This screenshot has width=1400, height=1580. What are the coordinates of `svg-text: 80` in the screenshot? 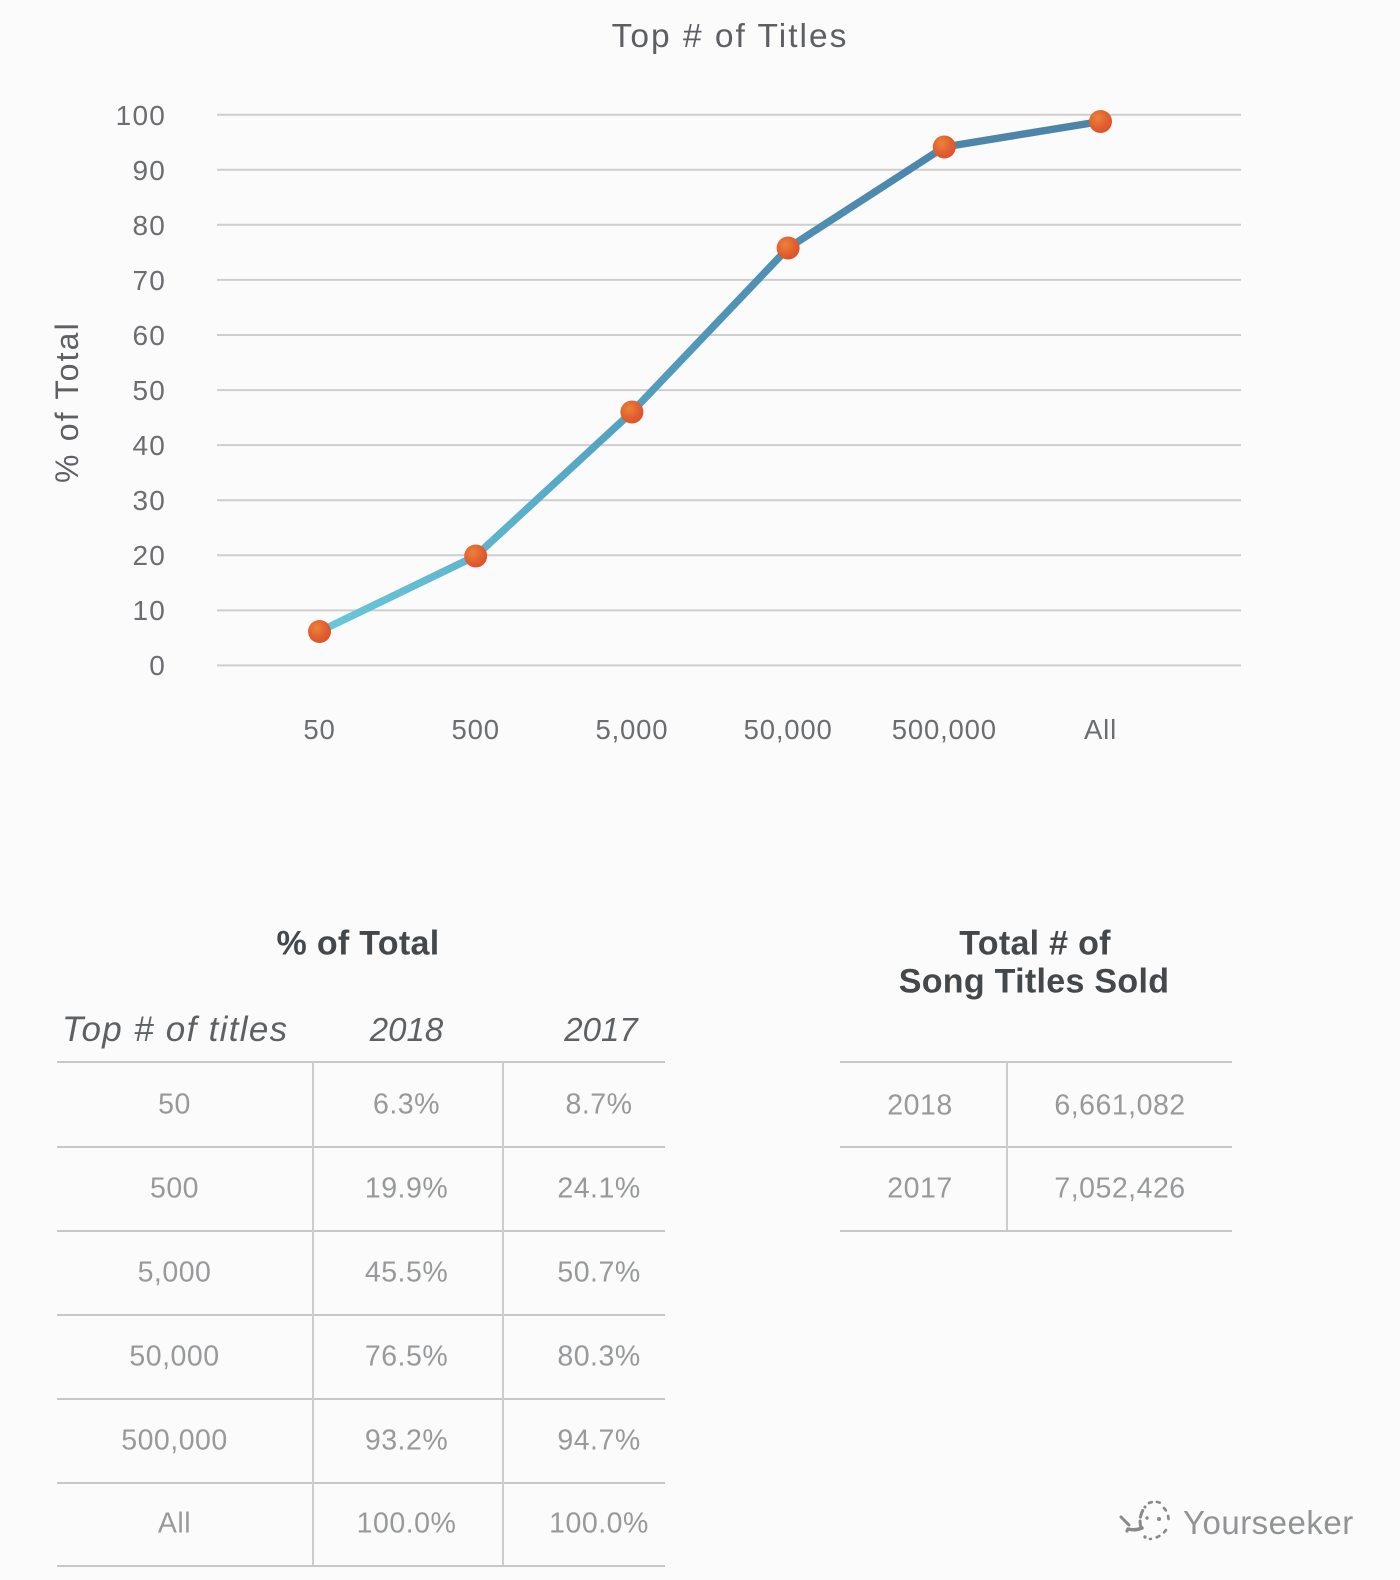 It's located at (149, 225).